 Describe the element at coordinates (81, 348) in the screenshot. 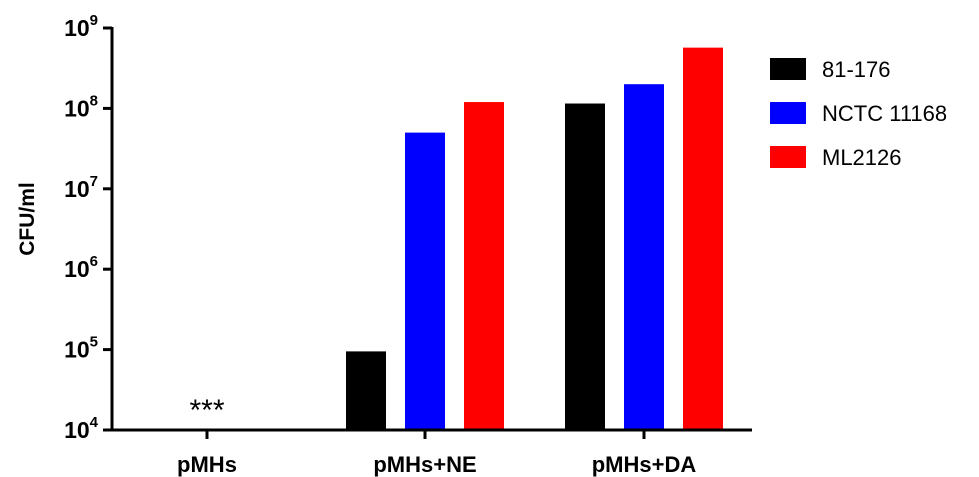

I see `y-tick-label: 10⁵` at that location.